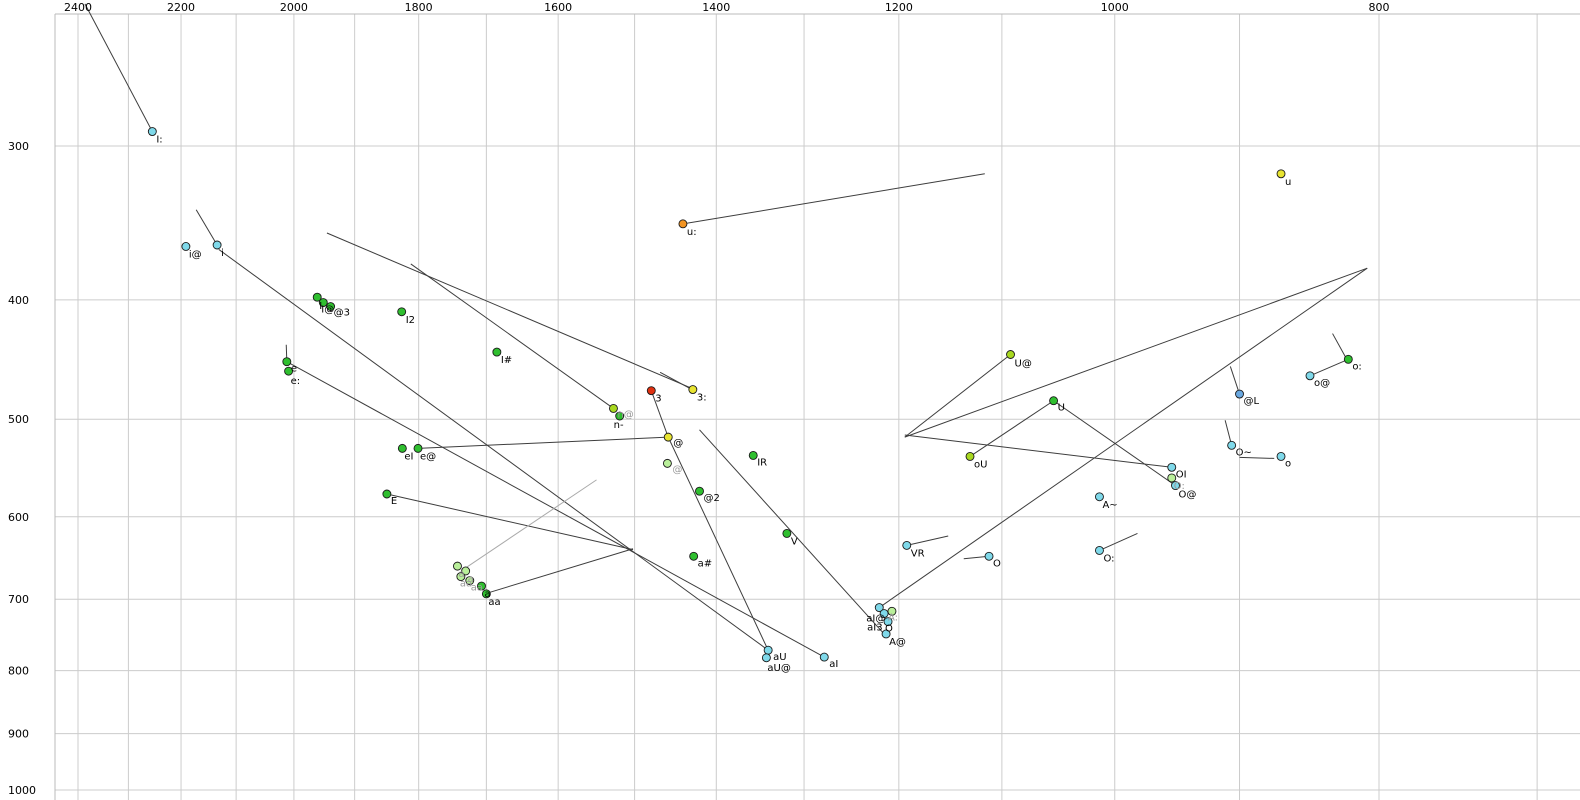 This screenshot has width=1580, height=800. Describe the element at coordinates (716, 7) in the screenshot. I see `x-tick-label: 1400` at that location.